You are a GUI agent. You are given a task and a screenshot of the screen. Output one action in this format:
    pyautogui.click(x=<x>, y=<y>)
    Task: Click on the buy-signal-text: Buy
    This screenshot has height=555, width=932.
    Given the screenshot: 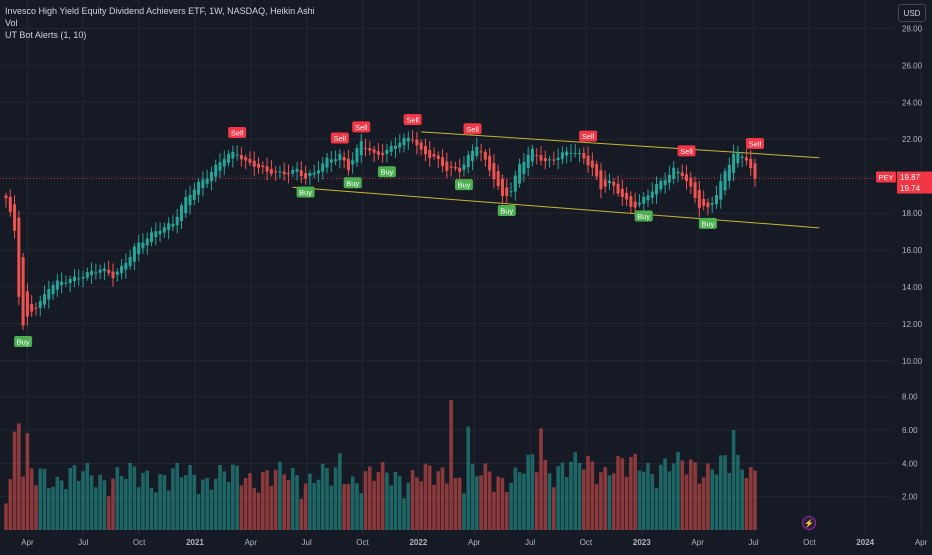 What is the action you would take?
    pyautogui.click(x=352, y=183)
    